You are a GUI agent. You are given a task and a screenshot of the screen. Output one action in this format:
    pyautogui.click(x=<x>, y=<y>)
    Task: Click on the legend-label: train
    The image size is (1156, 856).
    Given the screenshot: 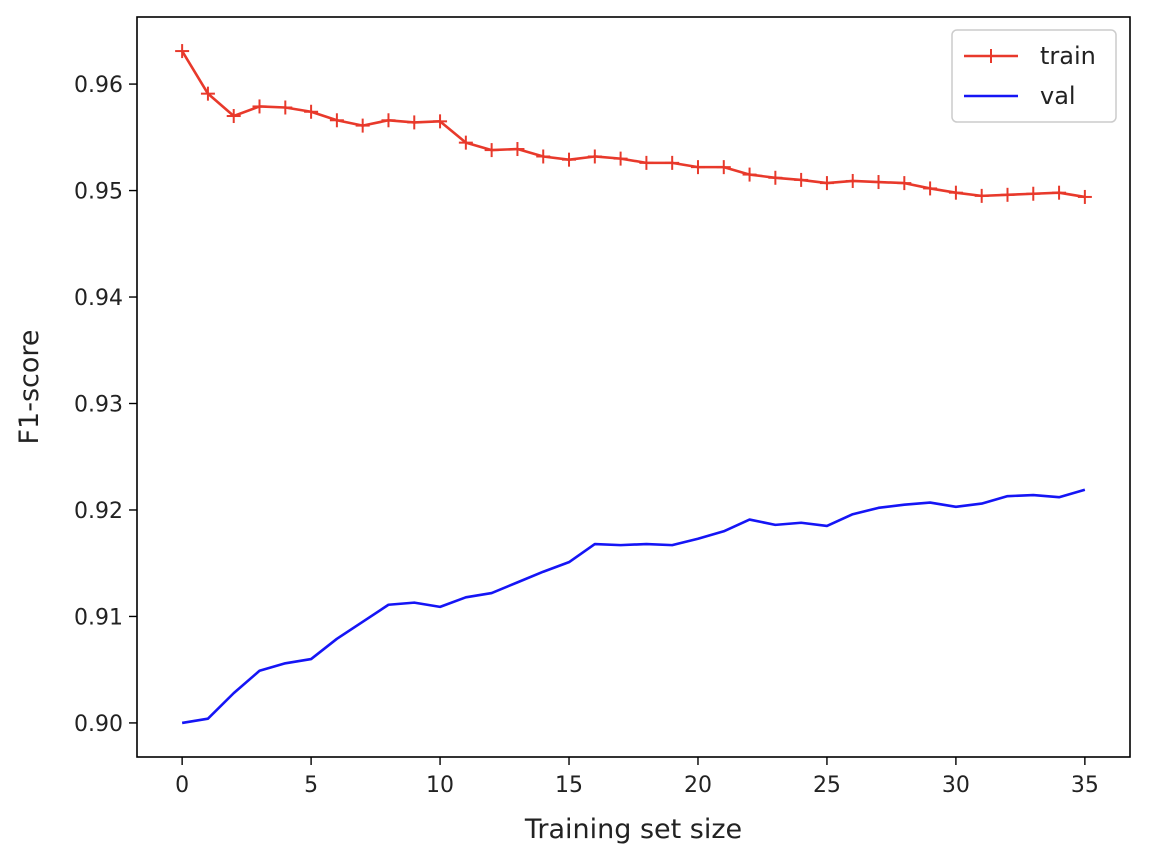 What is the action you would take?
    pyautogui.click(x=1068, y=56)
    